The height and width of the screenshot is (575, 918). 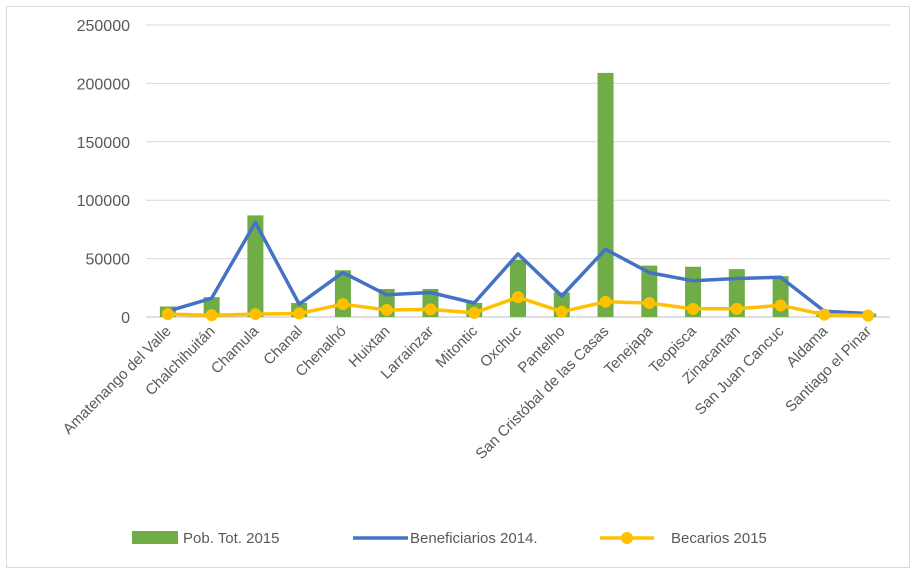 What do you see at coordinates (103, 143) in the screenshot?
I see `y-tick-label: 150000` at bounding box center [103, 143].